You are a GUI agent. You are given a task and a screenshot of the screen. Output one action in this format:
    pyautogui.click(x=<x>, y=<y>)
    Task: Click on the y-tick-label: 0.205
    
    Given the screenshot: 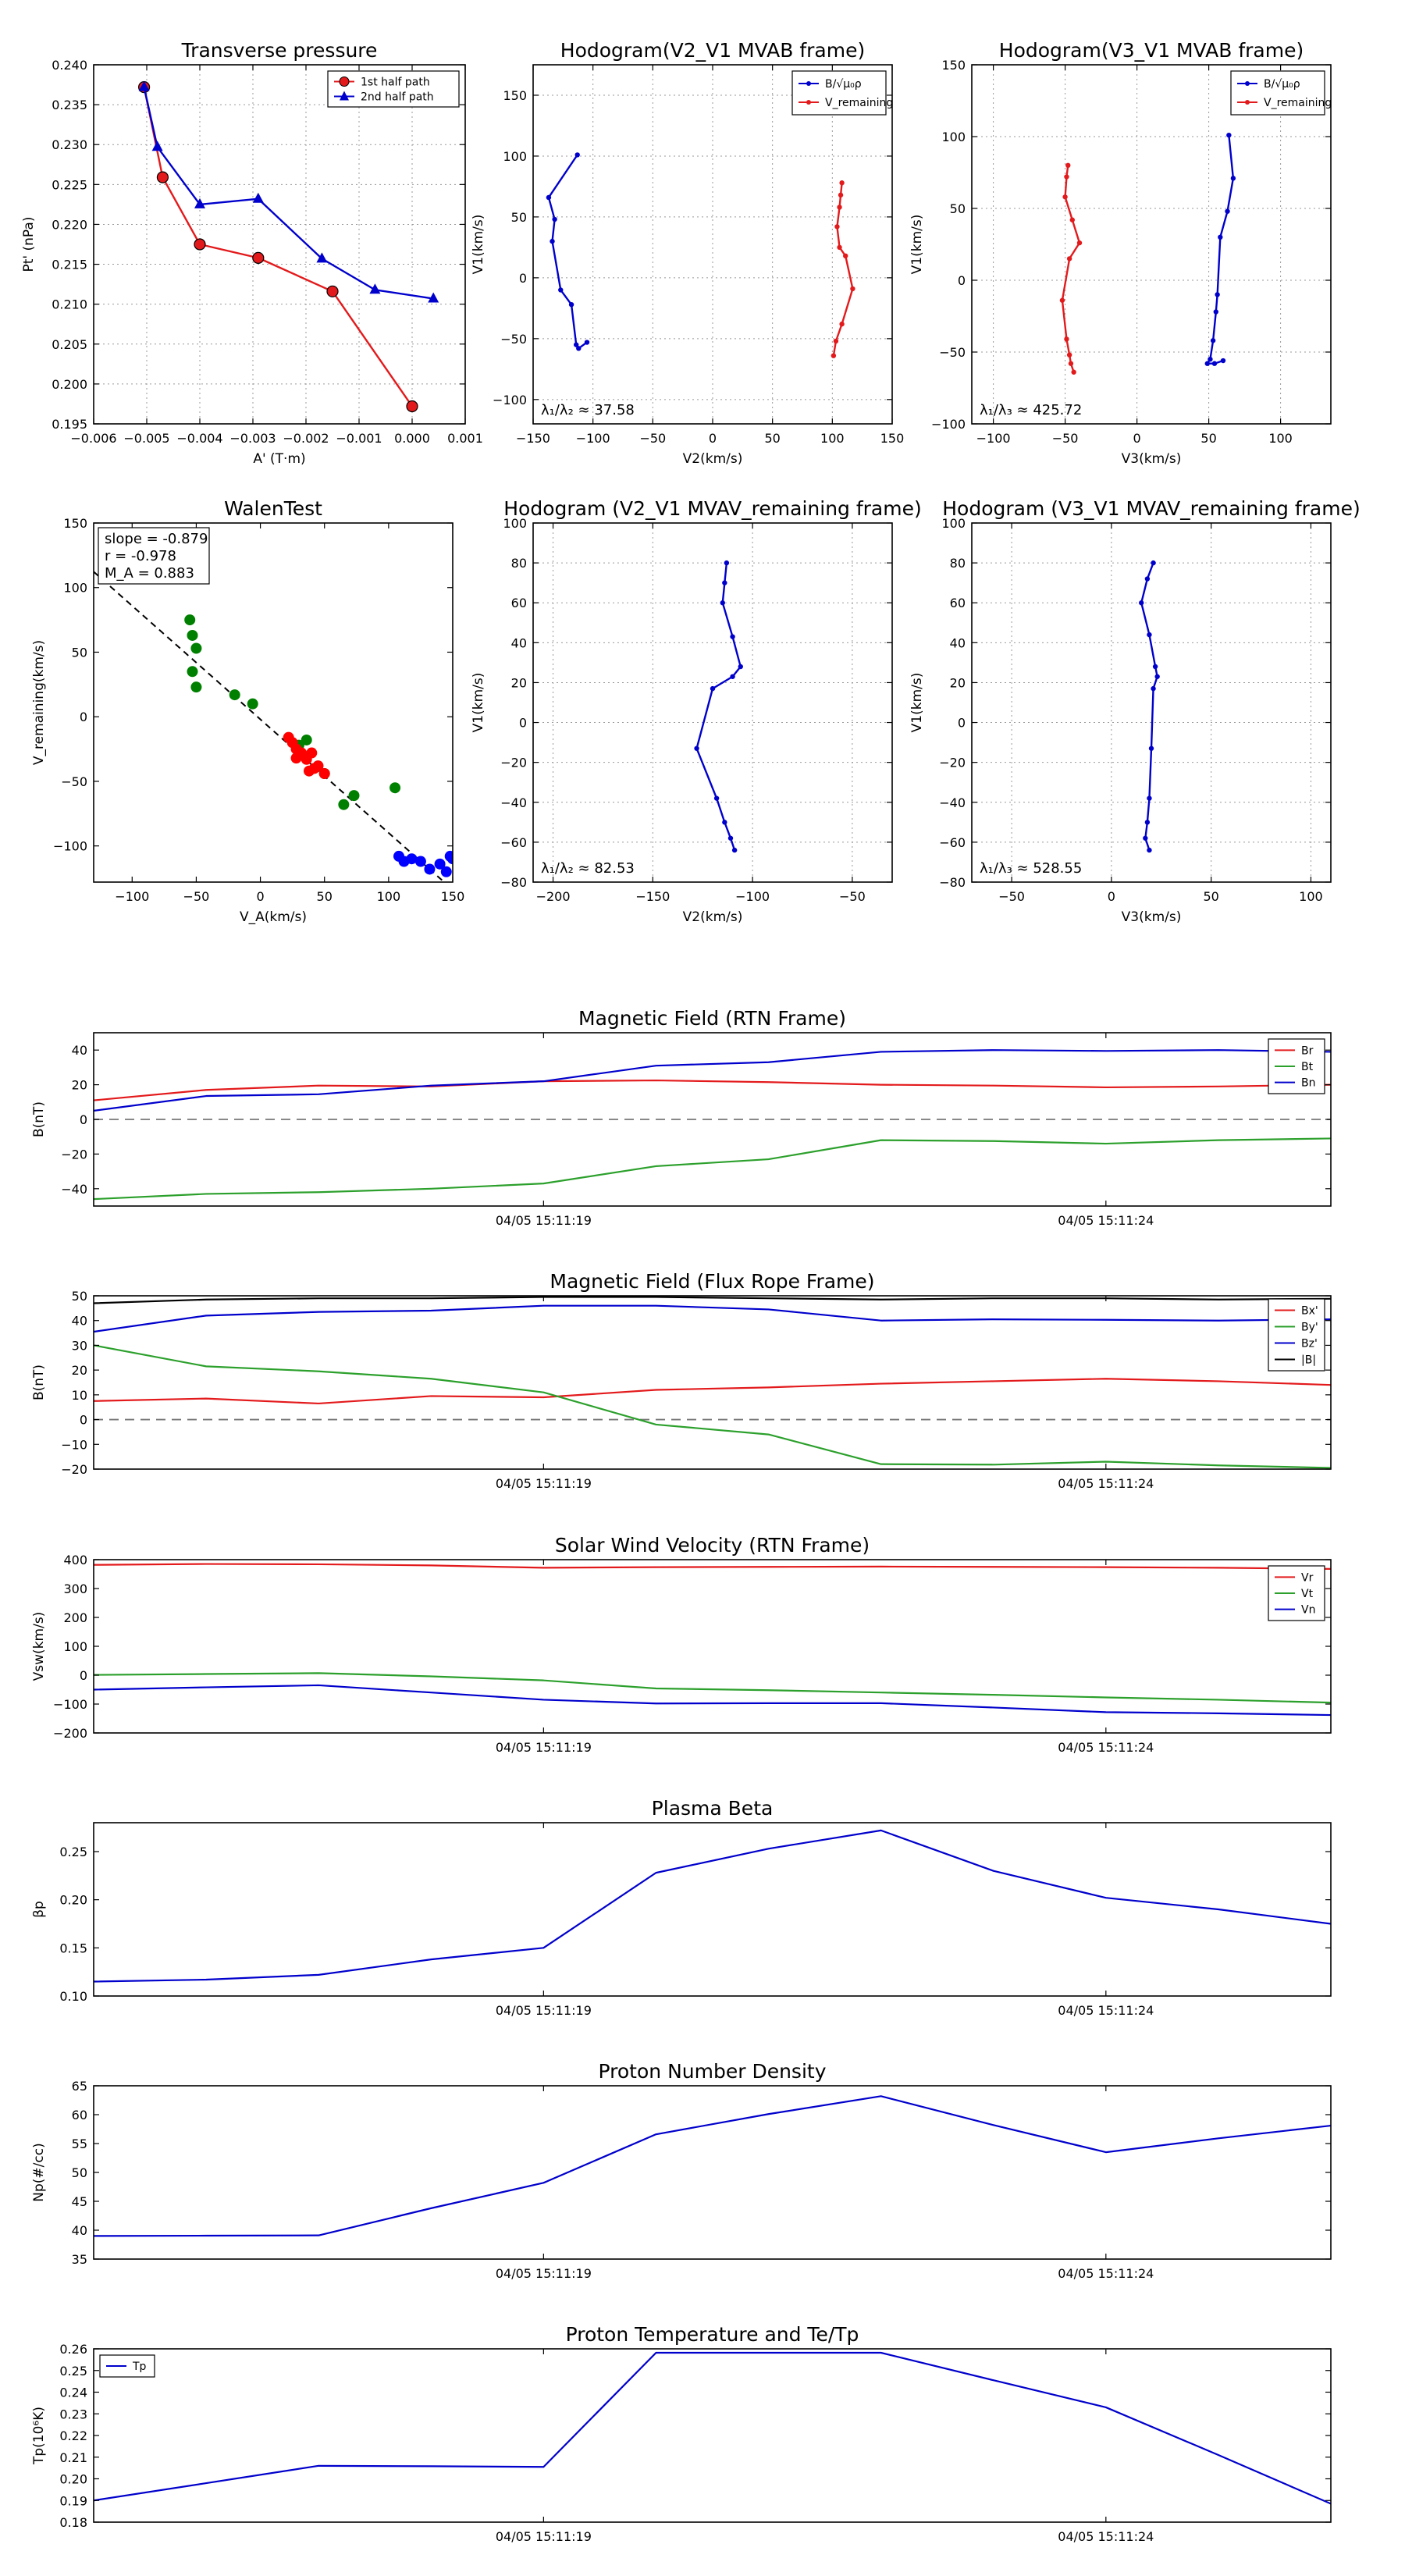 What is the action you would take?
    pyautogui.click(x=69, y=344)
    